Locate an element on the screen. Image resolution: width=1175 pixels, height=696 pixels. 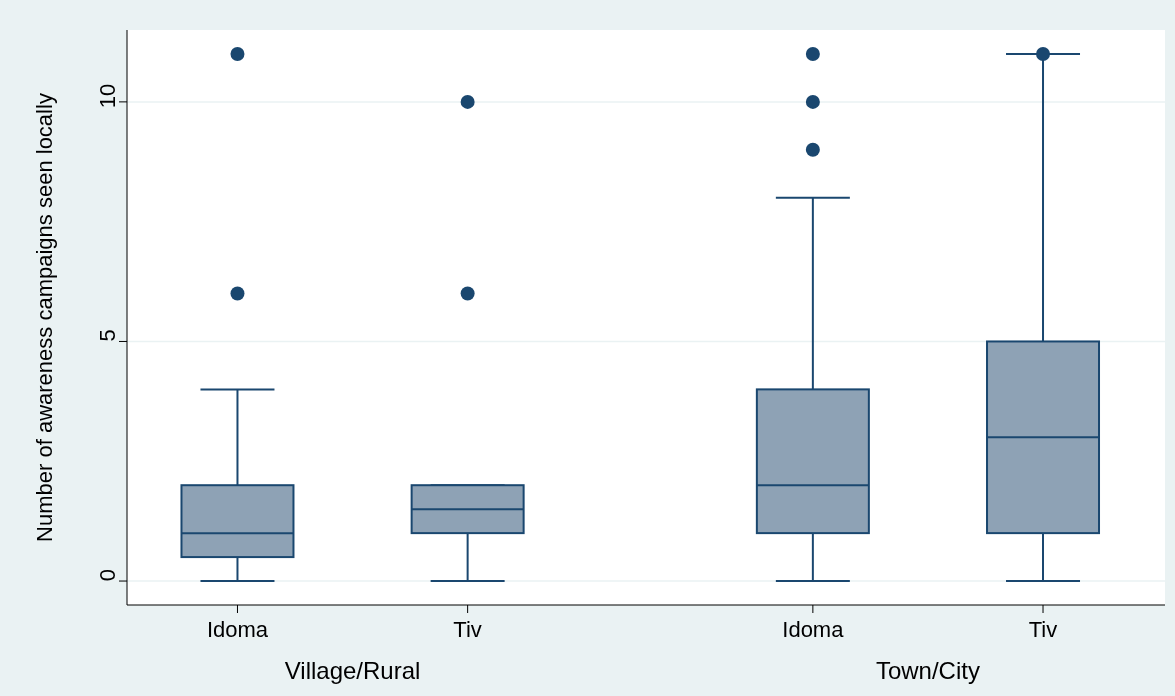
text: Town/City is located at coordinates (927, 670).